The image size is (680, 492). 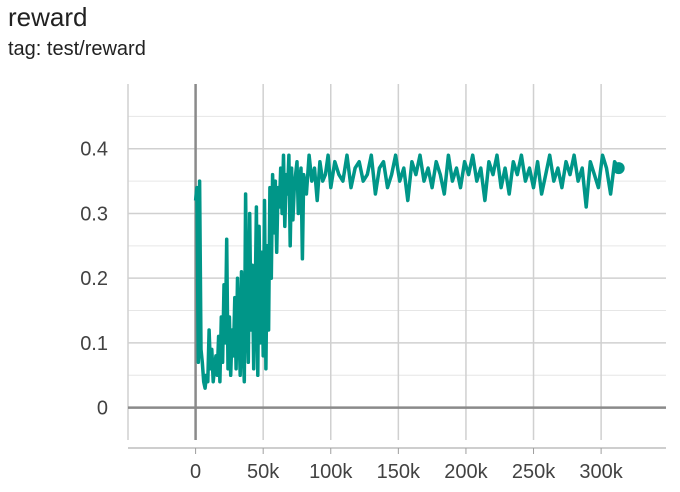 I want to click on y-tick-label: 0.3, so click(x=94, y=214).